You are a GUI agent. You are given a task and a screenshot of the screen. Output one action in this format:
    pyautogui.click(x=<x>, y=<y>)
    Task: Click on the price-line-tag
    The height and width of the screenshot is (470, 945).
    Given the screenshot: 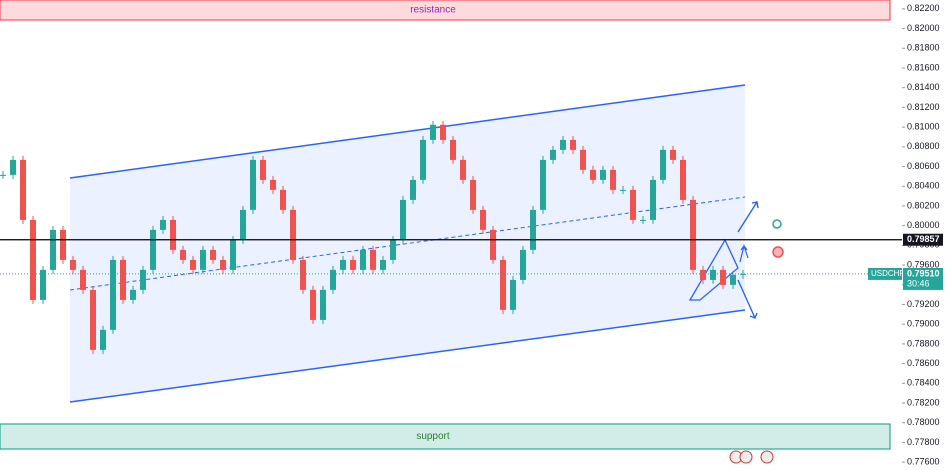 What is the action you would take?
    pyautogui.click(x=923, y=239)
    